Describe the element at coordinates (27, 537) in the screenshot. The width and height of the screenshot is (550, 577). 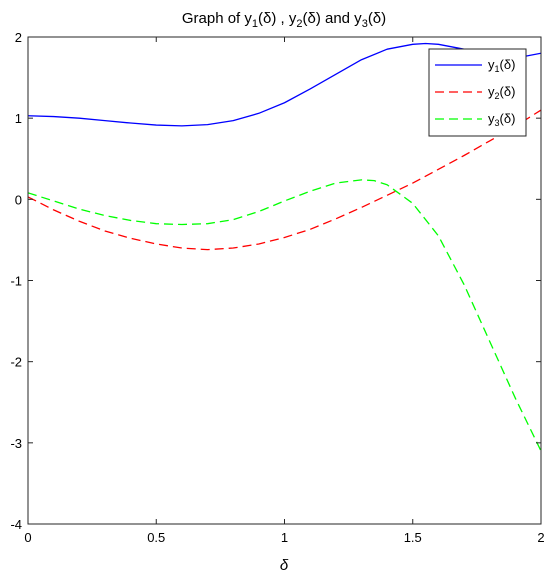
I see `x-tick-label: 0` at that location.